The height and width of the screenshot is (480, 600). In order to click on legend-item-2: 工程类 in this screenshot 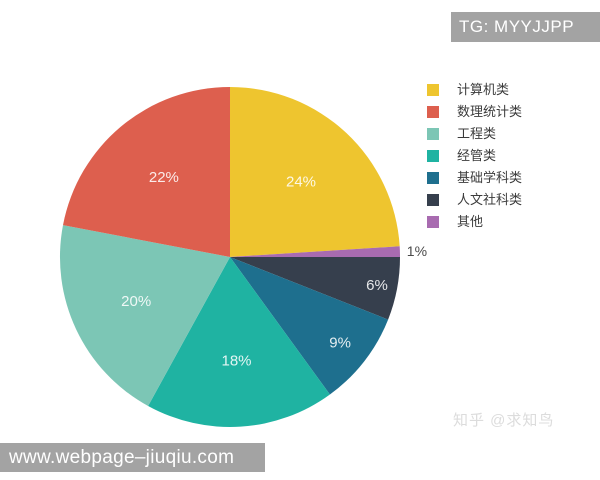, I will do `click(474, 133)`.